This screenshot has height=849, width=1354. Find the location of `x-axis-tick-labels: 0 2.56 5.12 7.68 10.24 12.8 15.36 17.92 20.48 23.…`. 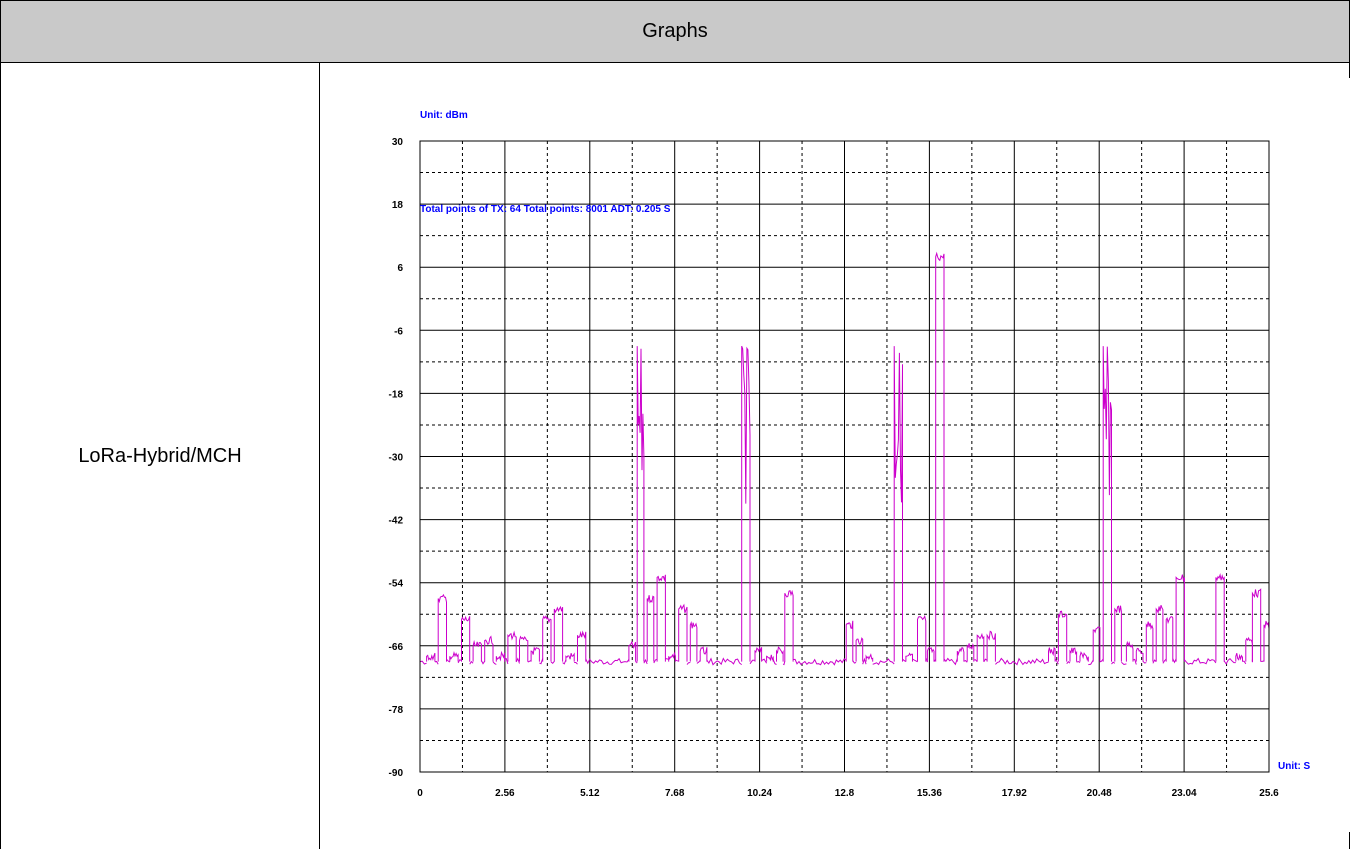

x-axis-tick-labels: 0 2.56 5.12 7.68 10.24 12.8 15.36 17.92 20.48 23.… is located at coordinates (848, 793).